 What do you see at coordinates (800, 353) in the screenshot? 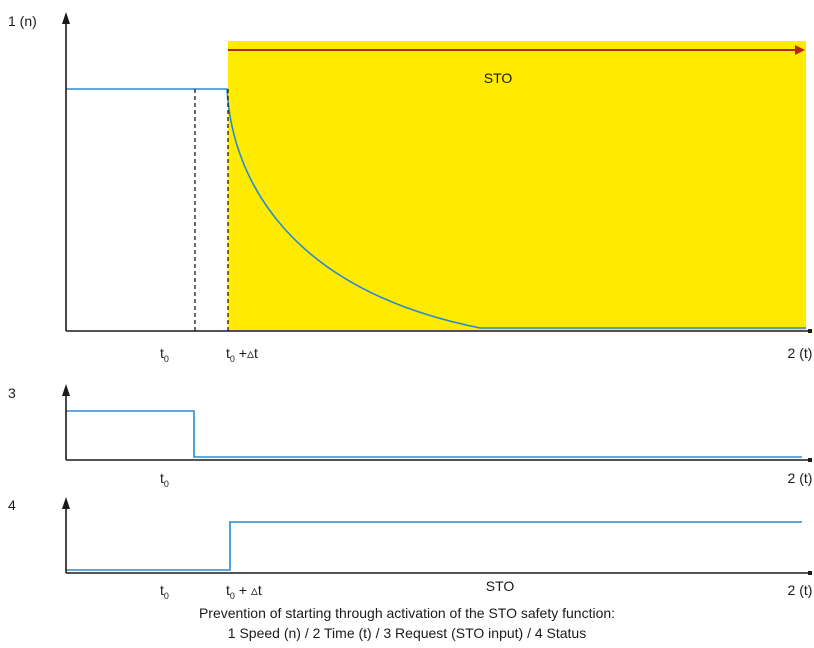
I see `plot1-x-label: 2 (t)` at bounding box center [800, 353].